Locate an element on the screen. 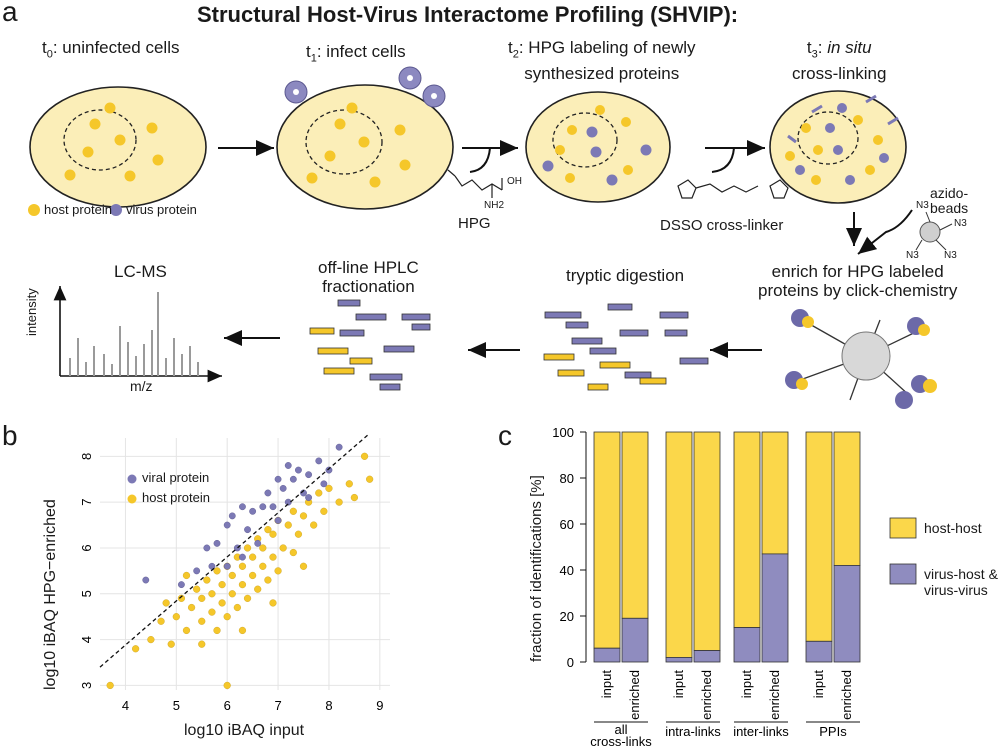 Image resolution: width=1000 pixels, height=746 pixels. hpg-label: HPG is located at coordinates (474, 223).